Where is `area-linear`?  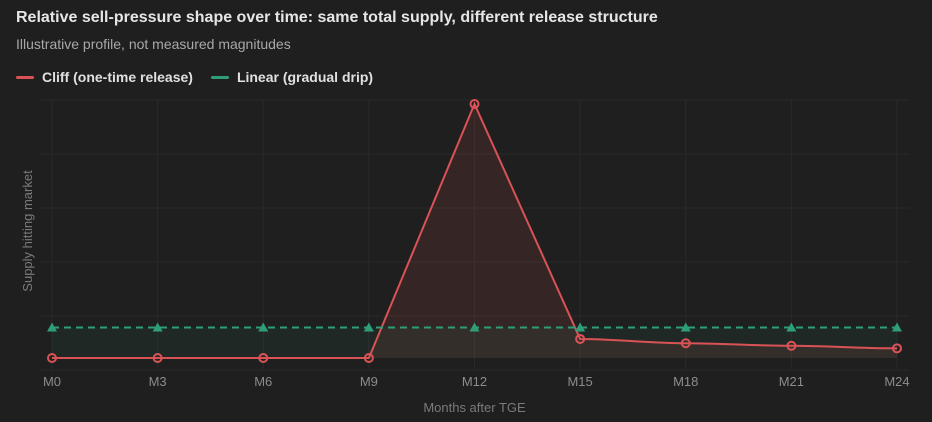 area-linear is located at coordinates (474, 342).